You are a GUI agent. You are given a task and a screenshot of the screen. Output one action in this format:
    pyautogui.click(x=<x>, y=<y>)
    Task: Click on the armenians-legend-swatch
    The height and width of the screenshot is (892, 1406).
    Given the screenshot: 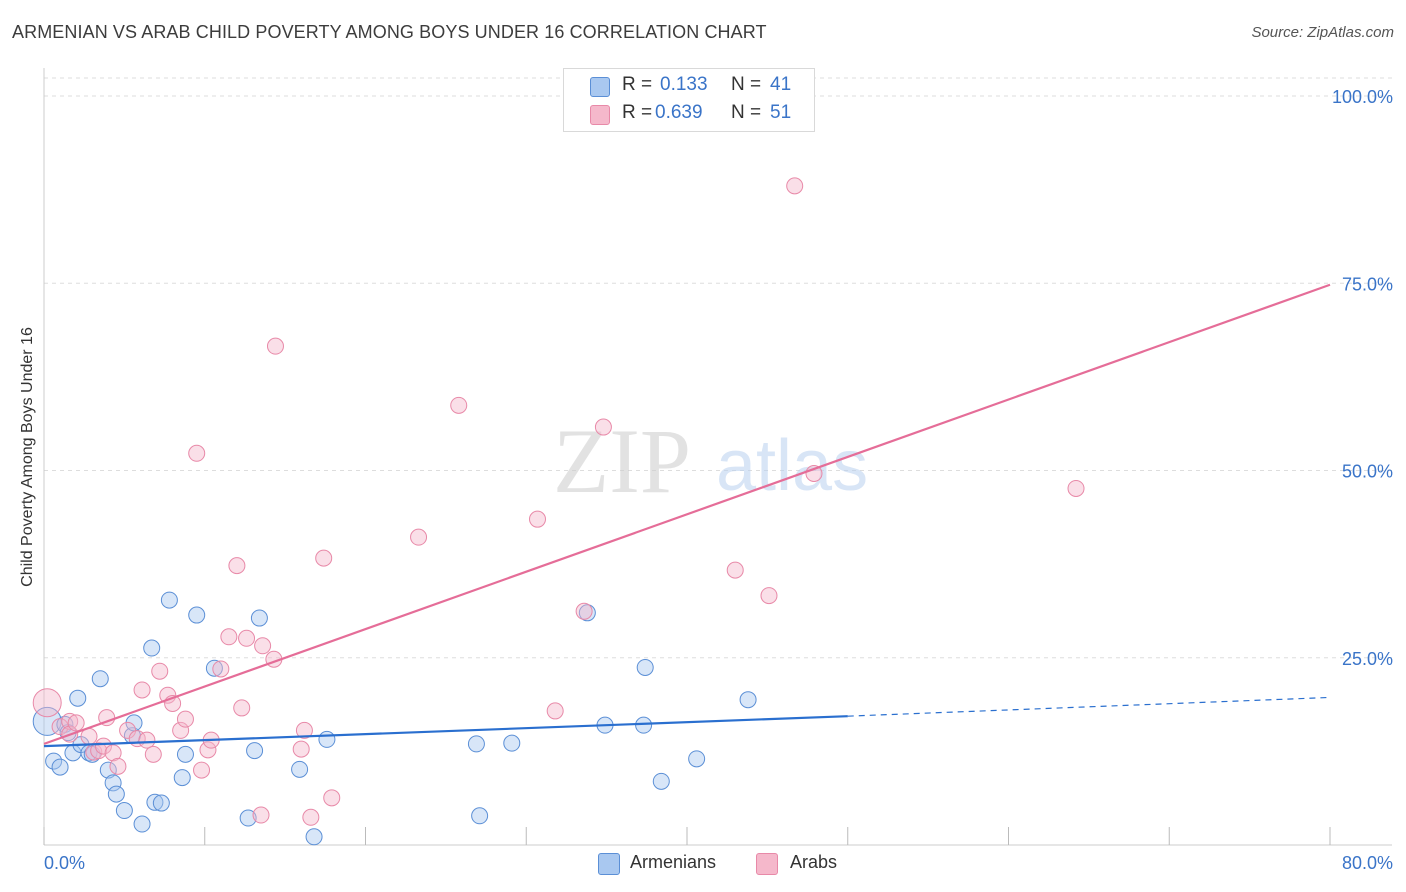 What is the action you would take?
    pyautogui.click(x=609, y=864)
    